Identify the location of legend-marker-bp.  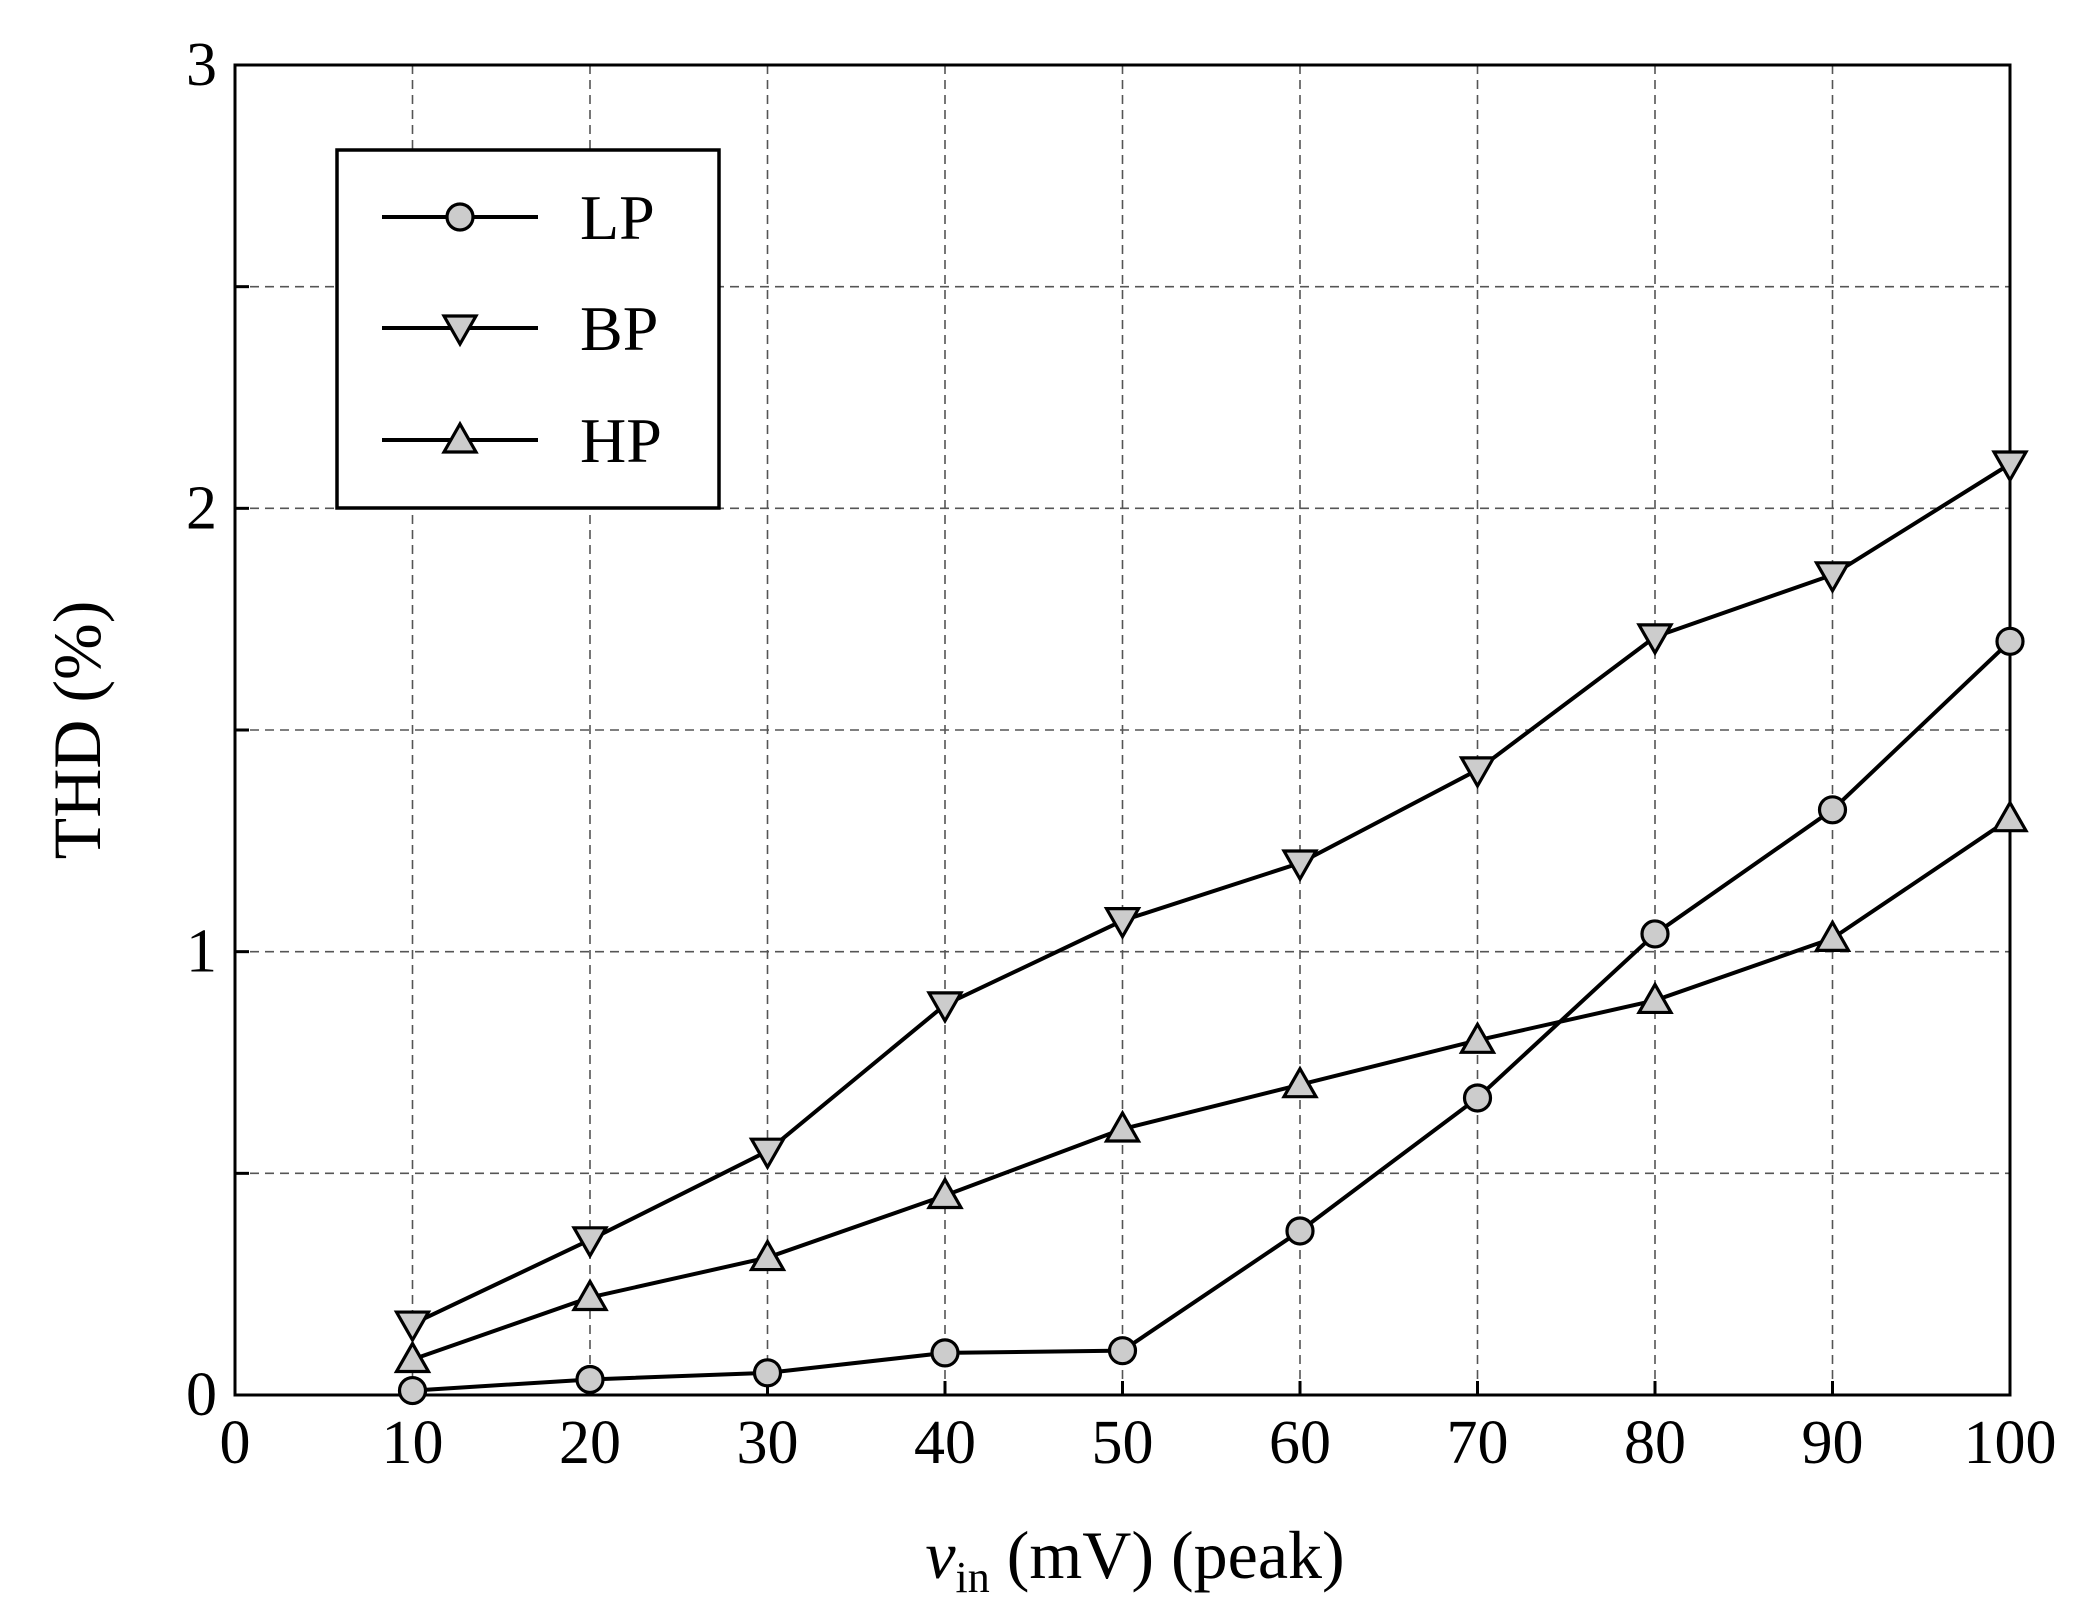
(460, 331).